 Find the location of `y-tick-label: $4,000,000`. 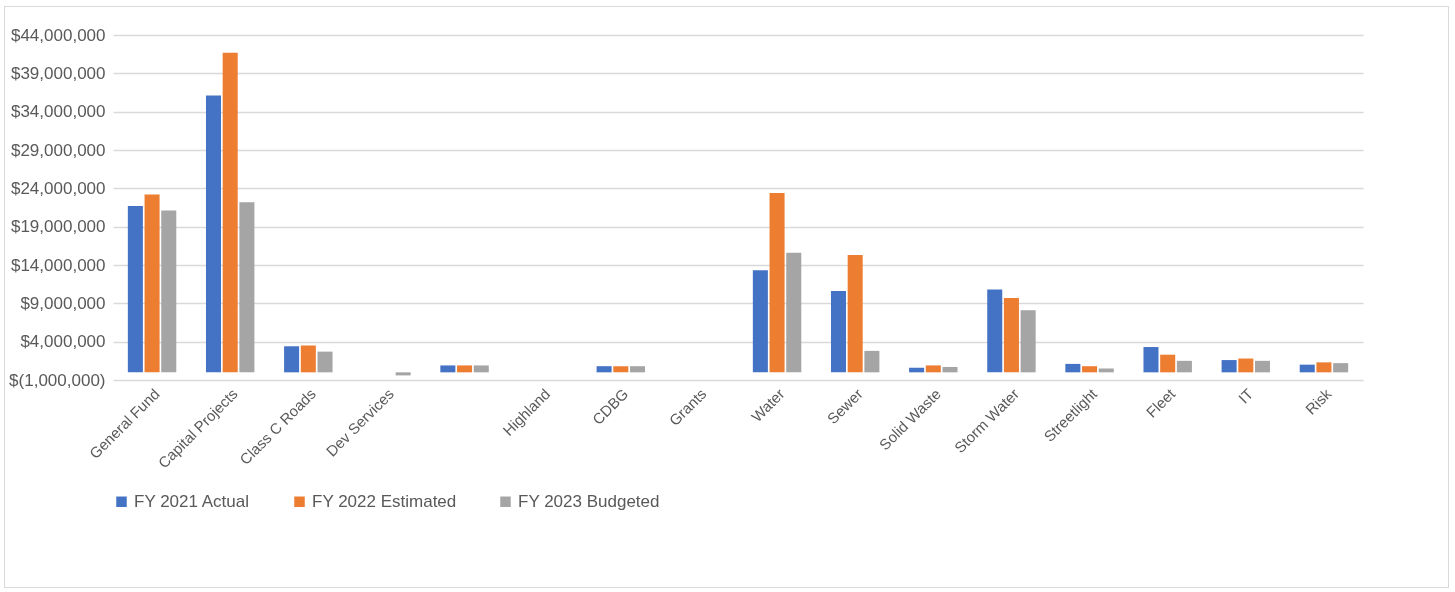

y-tick-label: $4,000,000 is located at coordinates (63, 342).